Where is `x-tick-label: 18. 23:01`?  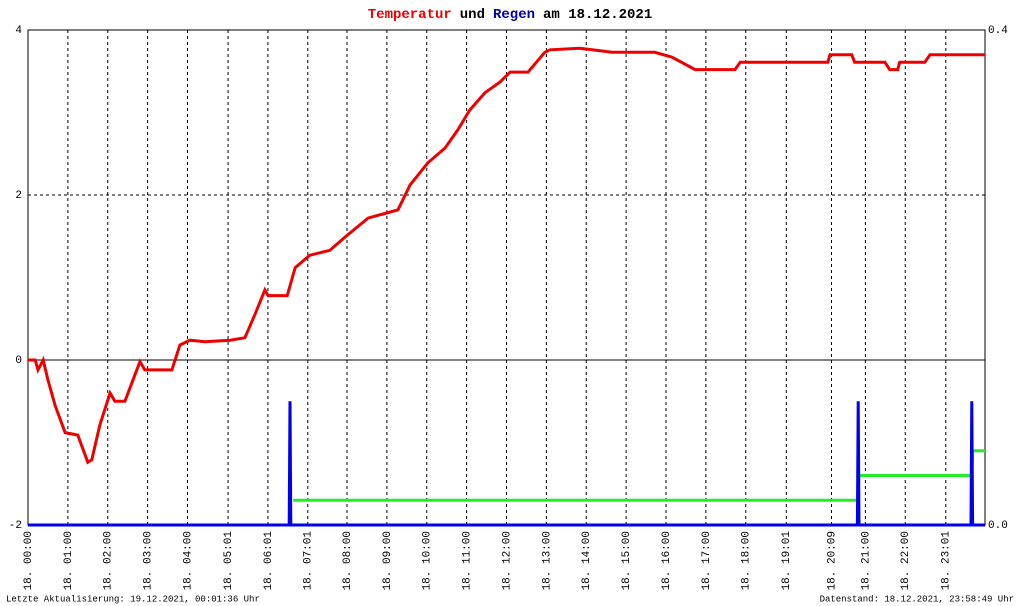
x-tick-label: 18. 23:01 is located at coordinates (947, 561).